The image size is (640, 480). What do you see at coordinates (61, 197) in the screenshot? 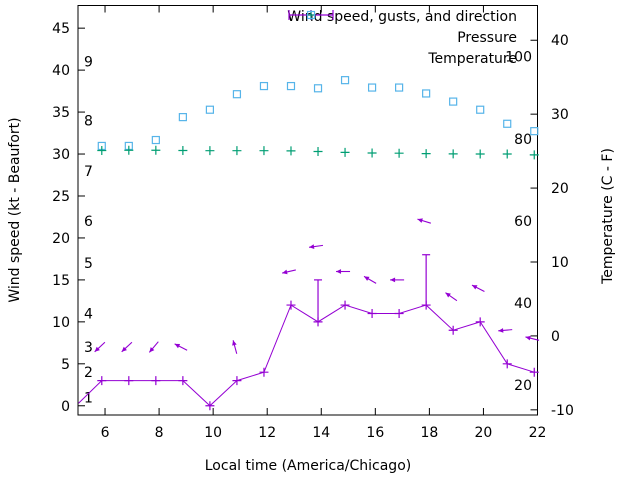
I see `svg-text: 25` at bounding box center [61, 197].